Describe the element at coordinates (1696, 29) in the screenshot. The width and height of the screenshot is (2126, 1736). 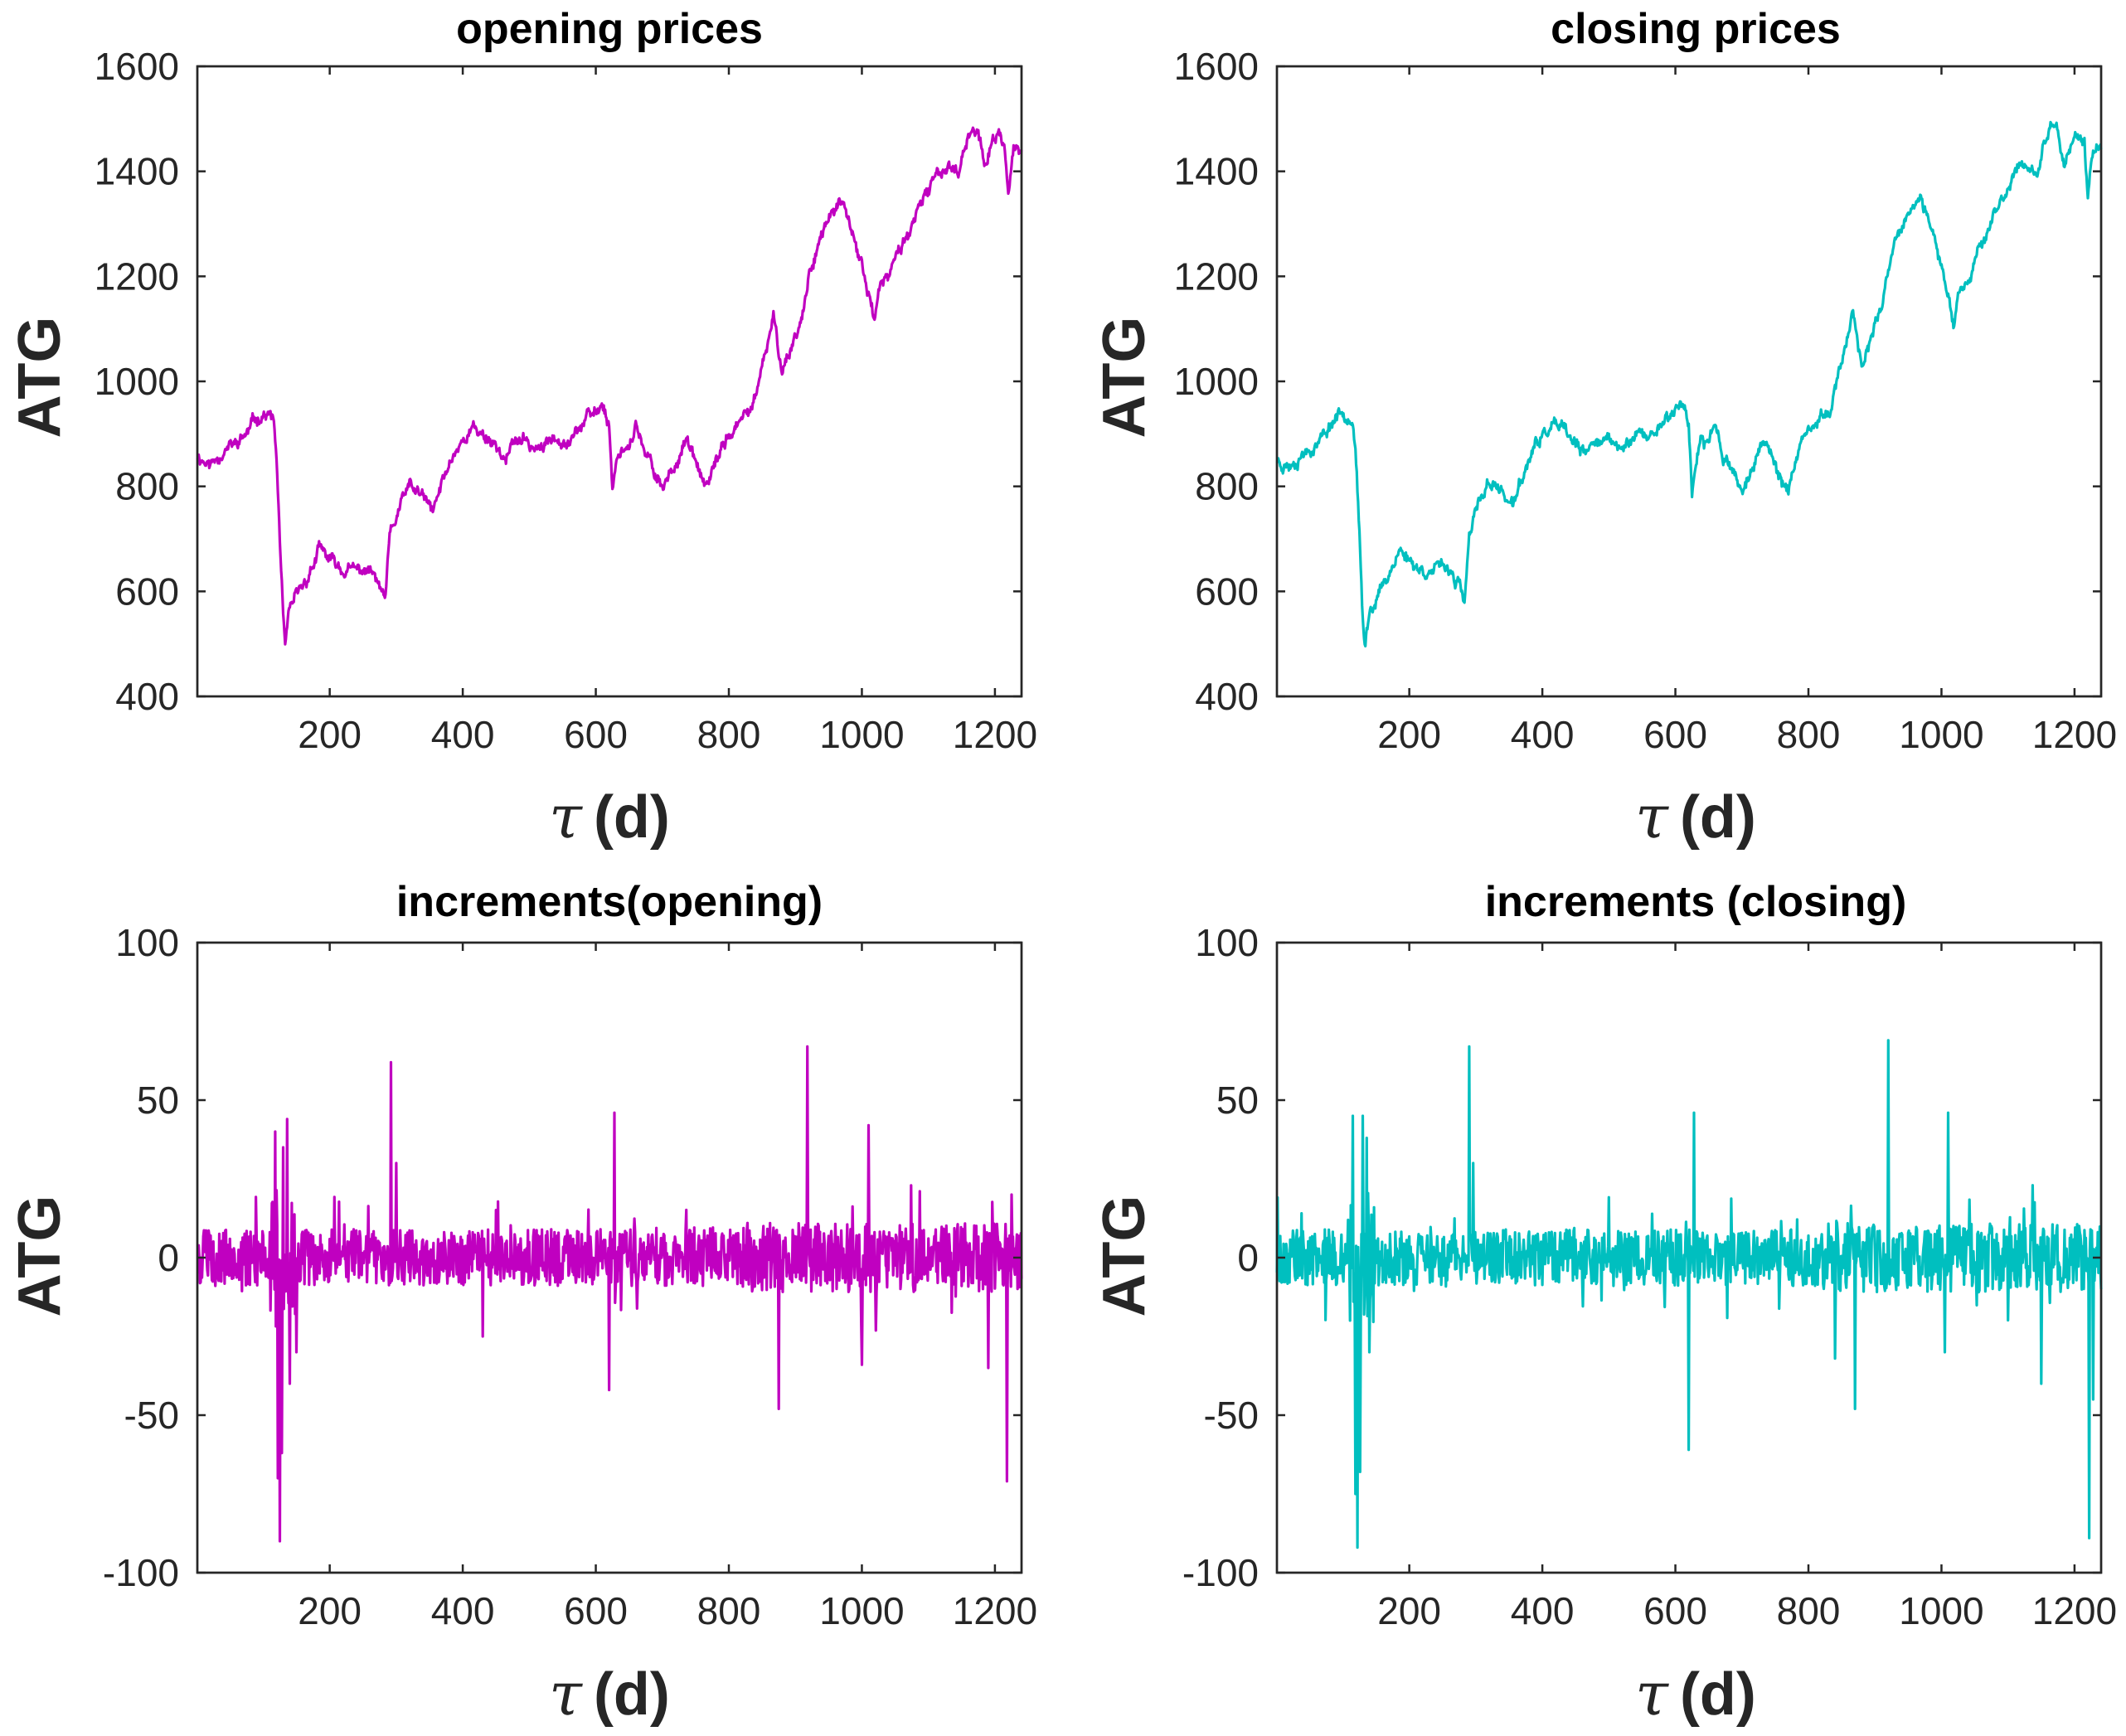
I see `chart-title: closing prices` at that location.